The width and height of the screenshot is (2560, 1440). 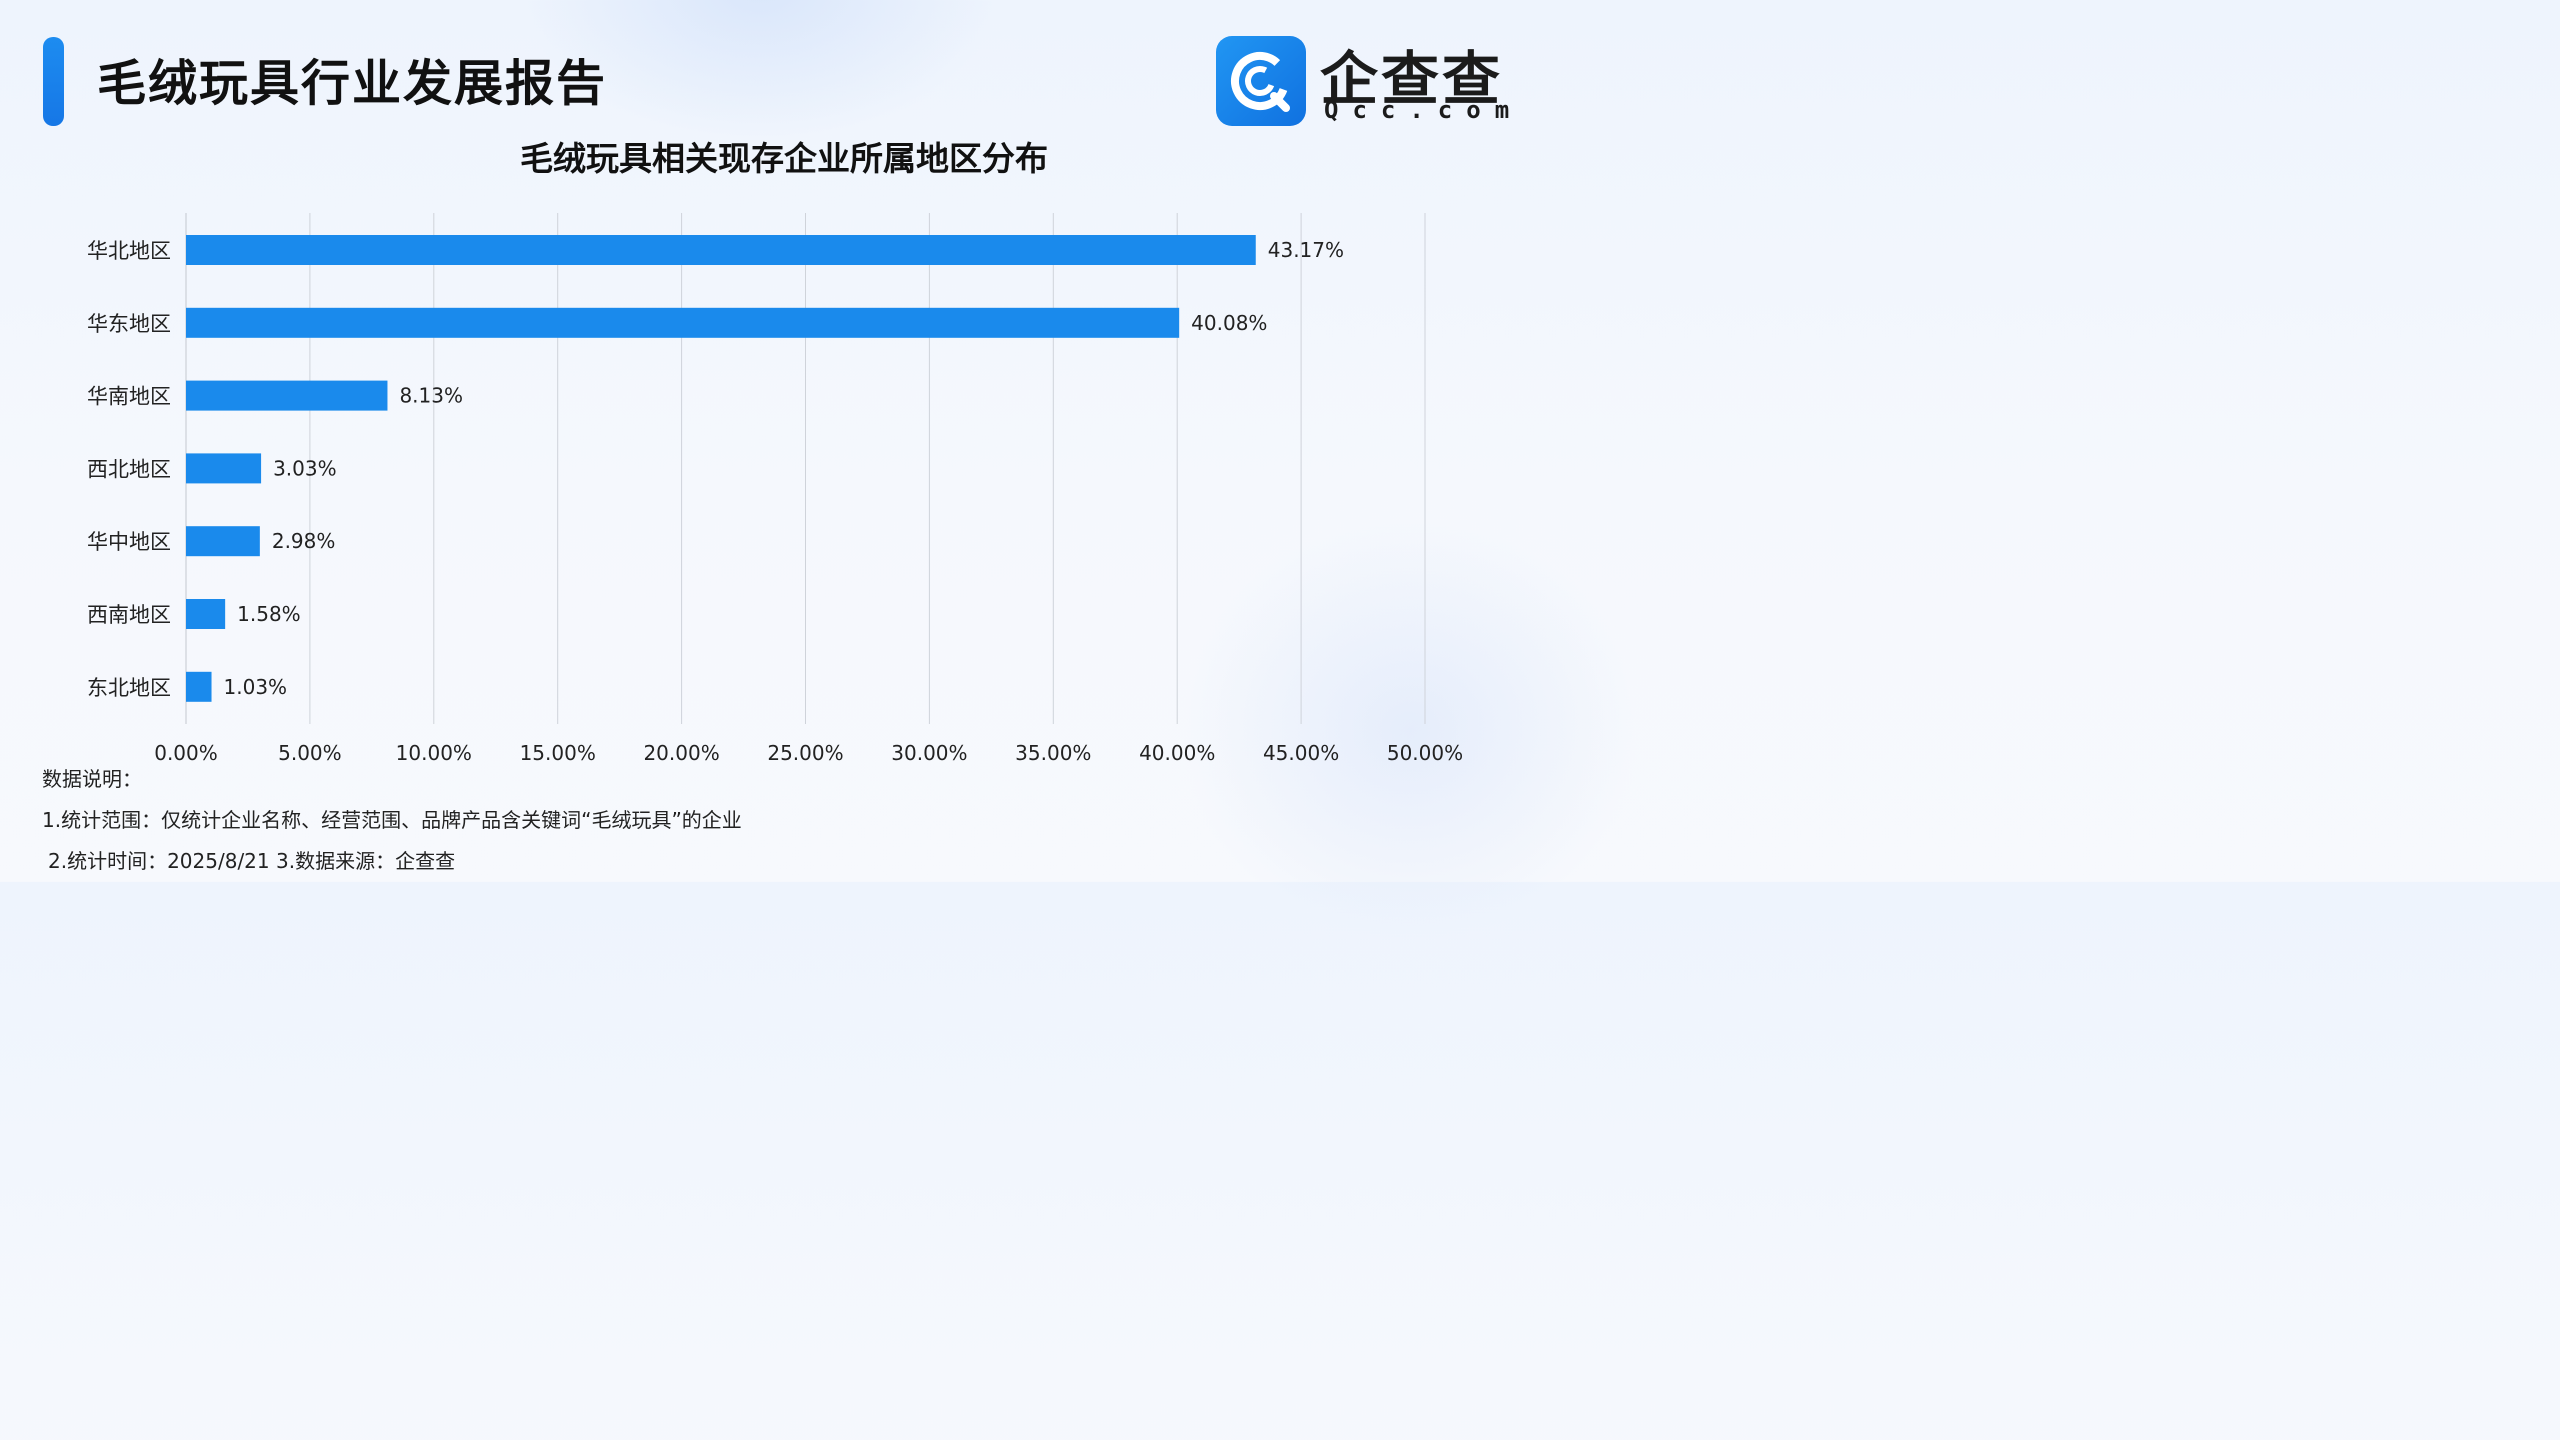 I want to click on data-label: 1.03%, so click(x=256, y=687).